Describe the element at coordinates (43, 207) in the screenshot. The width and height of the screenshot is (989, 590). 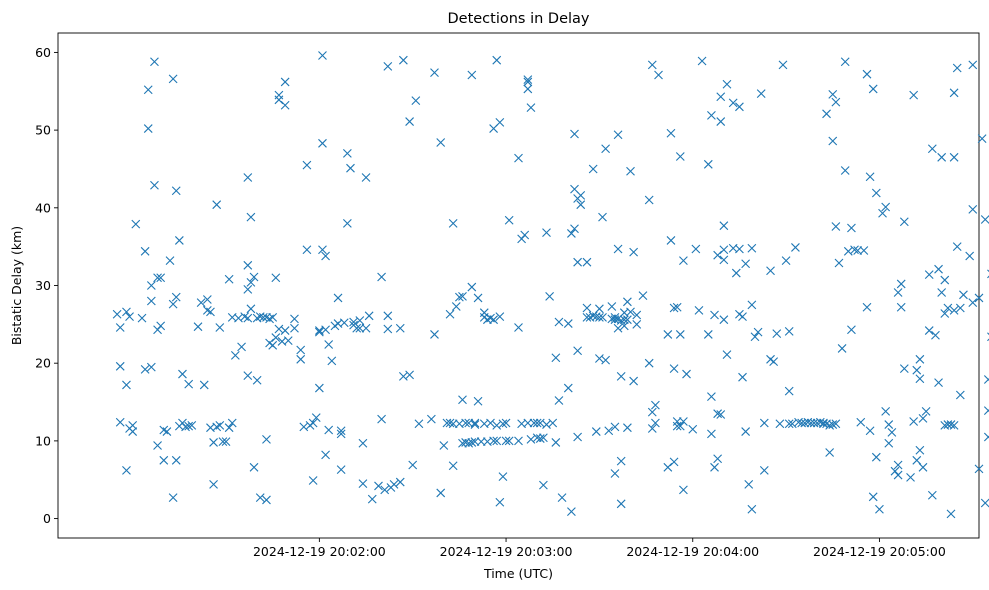
I see `y-tick-label-40: 40` at that location.